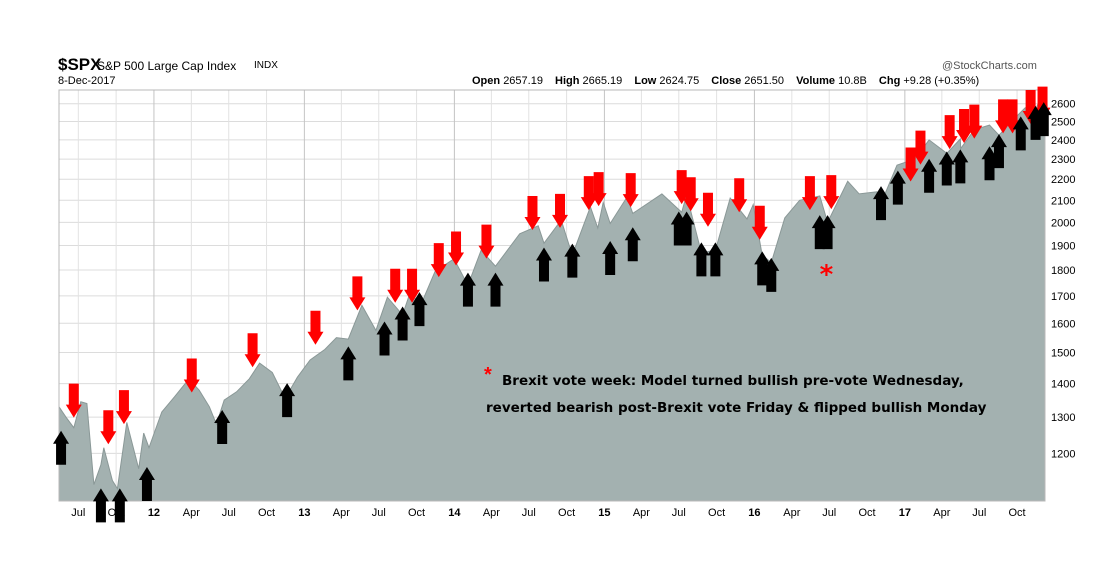 This screenshot has width=1118, height=572. What do you see at coordinates (989, 66) in the screenshot?
I see `source-watermark: @StockCharts.com` at bounding box center [989, 66].